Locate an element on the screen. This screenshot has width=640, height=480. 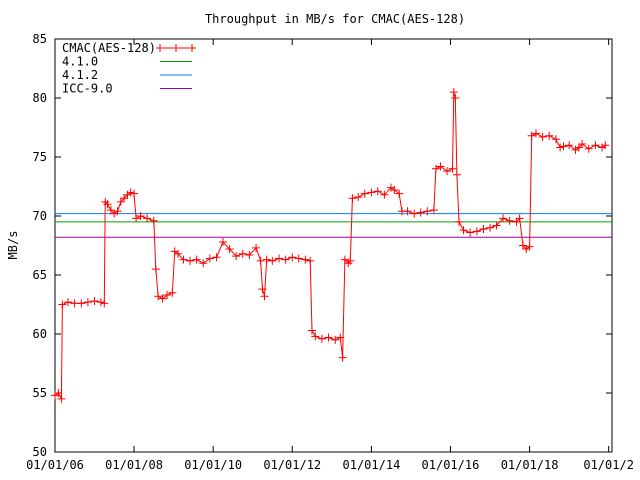
x-tick-label: 01/01/16 is located at coordinates (451, 465).